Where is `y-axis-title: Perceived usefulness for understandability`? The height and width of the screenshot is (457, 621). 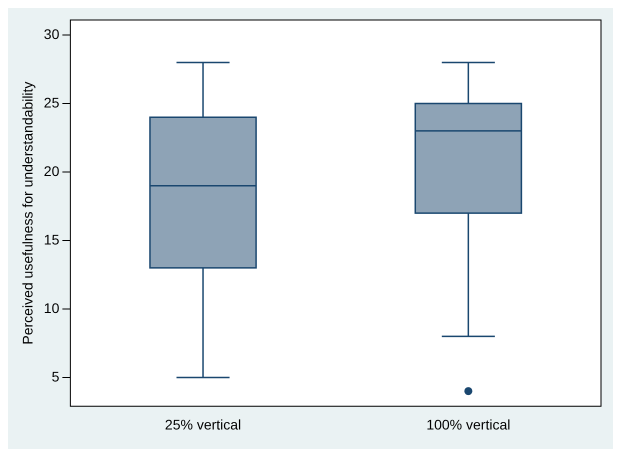 y-axis-title: Perceived usefulness for understandability is located at coordinates (27, 213).